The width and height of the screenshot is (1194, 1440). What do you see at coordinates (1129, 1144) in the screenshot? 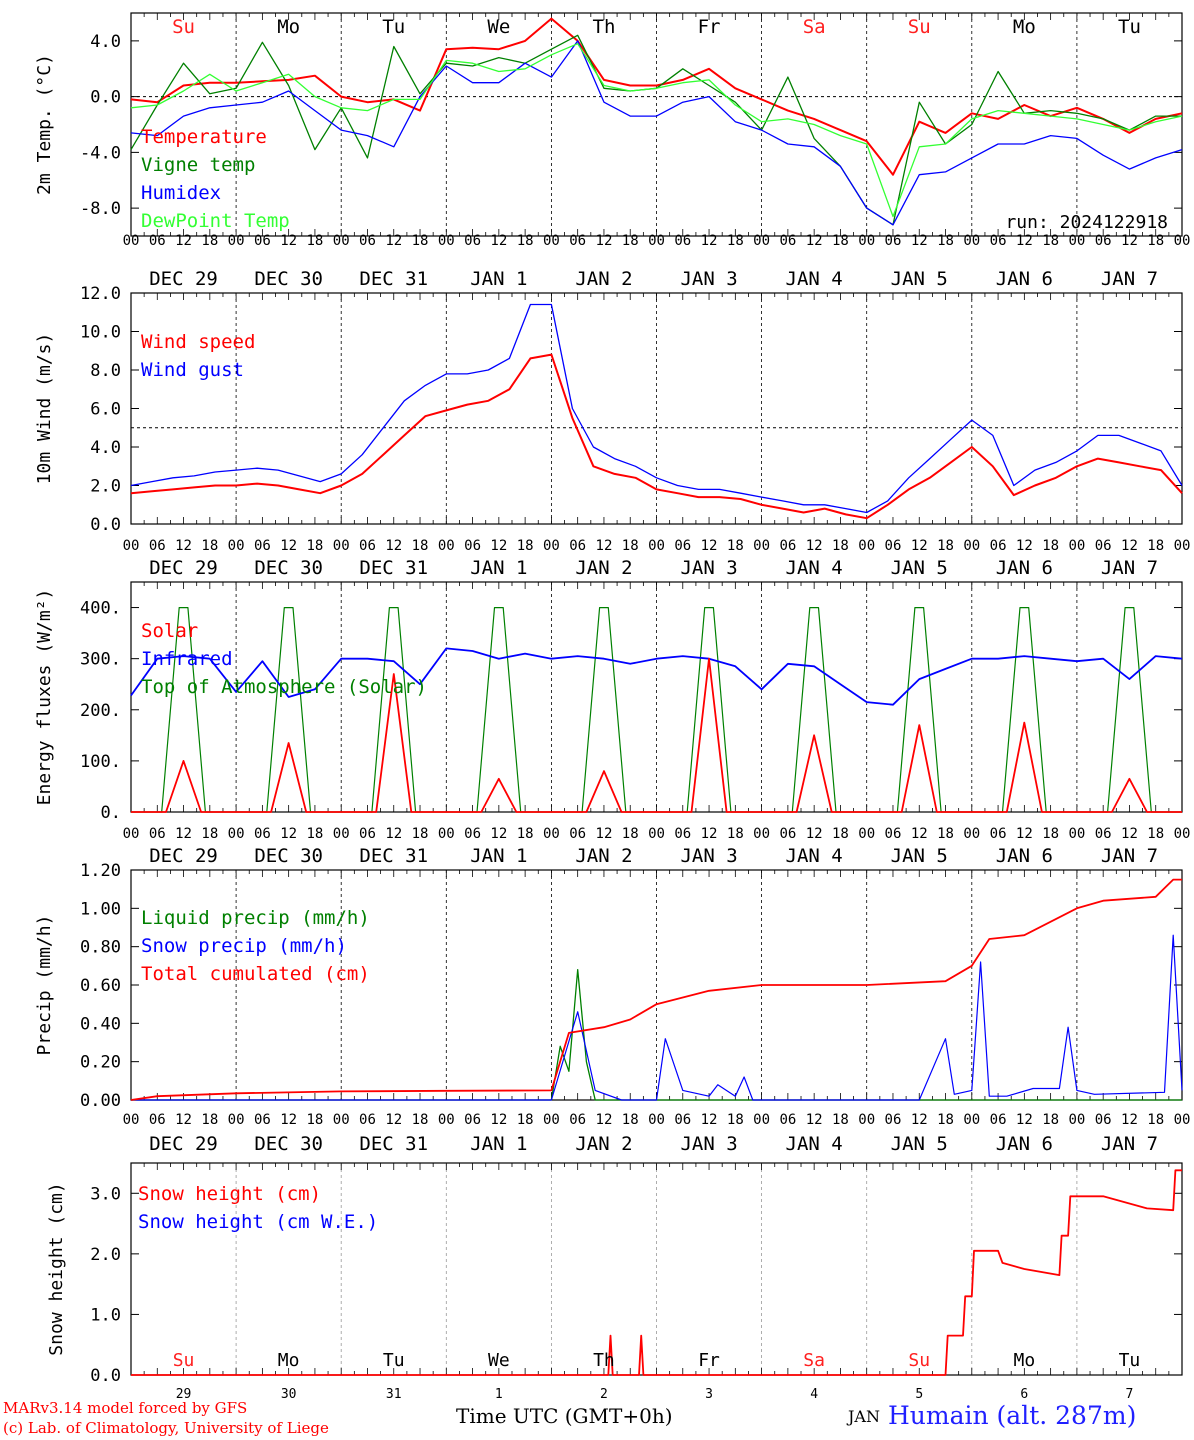
I see `date-label: JAN 7` at bounding box center [1129, 1144].